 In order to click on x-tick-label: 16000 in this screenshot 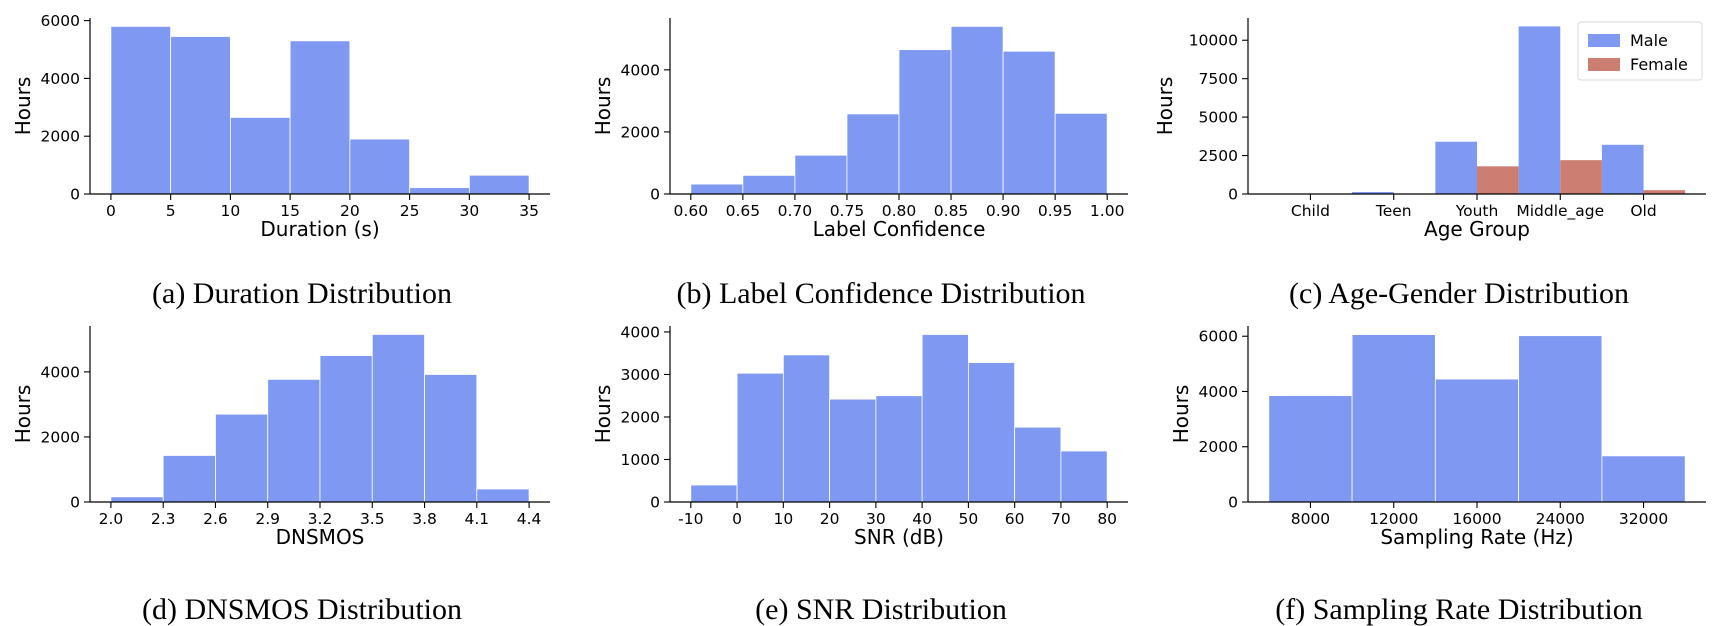, I will do `click(1476, 519)`.